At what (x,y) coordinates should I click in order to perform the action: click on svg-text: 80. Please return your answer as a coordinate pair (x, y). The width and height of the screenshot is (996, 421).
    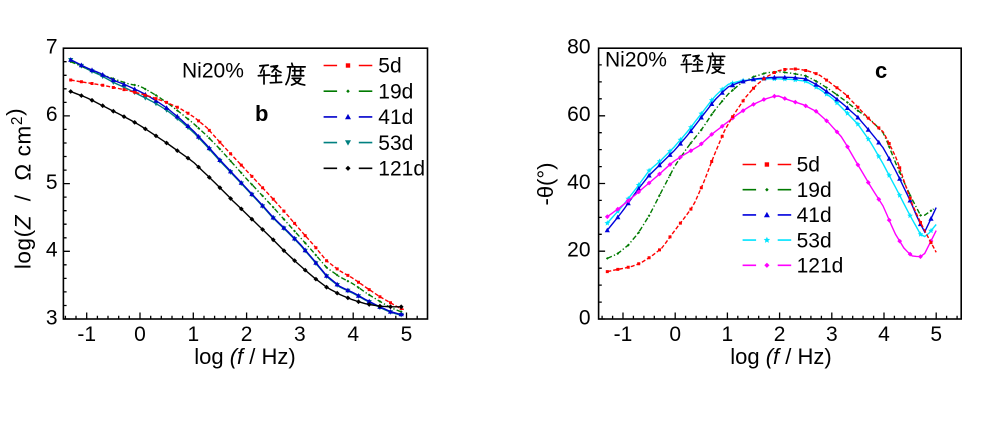
    Looking at the image, I should click on (578, 46).